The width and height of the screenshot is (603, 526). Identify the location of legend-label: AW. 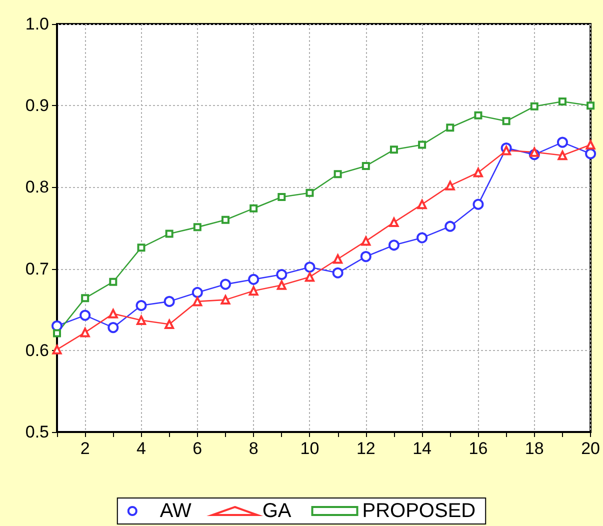
(176, 511).